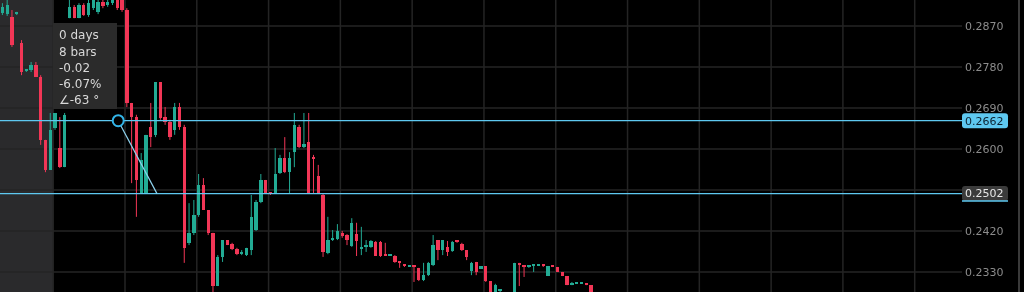 This screenshot has height=292, width=1024. What do you see at coordinates (79, 35) in the screenshot?
I see `annotation: 0 days` at bounding box center [79, 35].